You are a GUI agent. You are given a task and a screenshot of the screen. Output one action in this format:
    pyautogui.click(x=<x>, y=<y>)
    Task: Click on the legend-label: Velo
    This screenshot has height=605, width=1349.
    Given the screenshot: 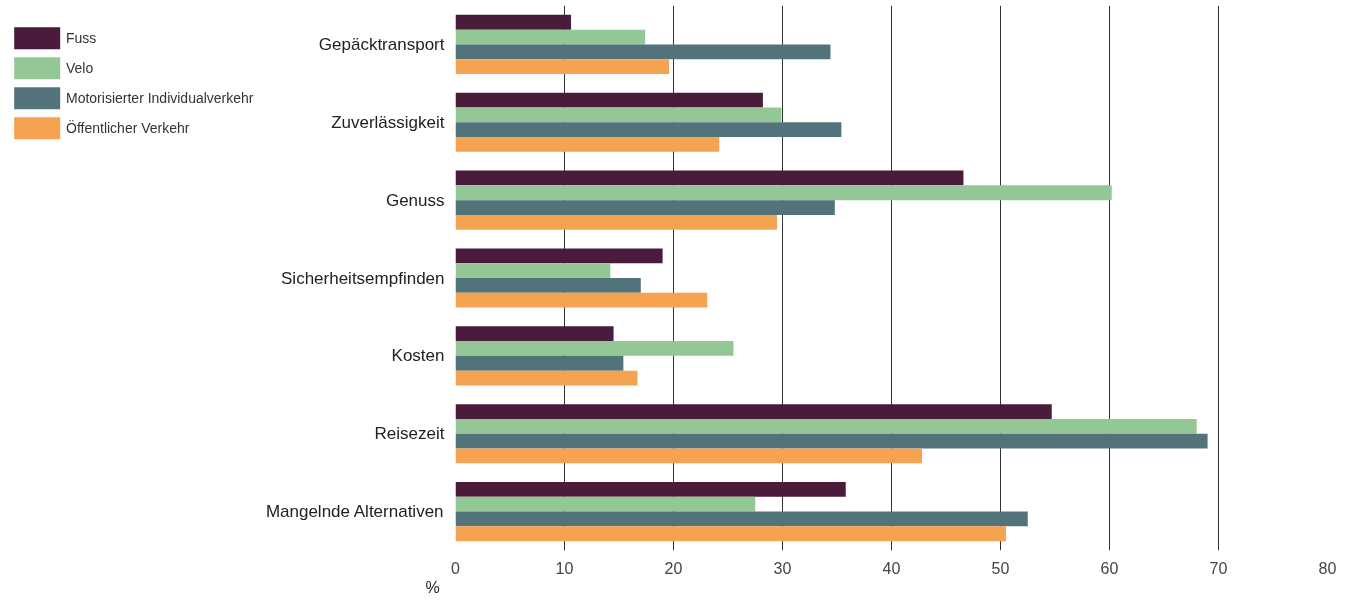 What is the action you would take?
    pyautogui.click(x=80, y=68)
    